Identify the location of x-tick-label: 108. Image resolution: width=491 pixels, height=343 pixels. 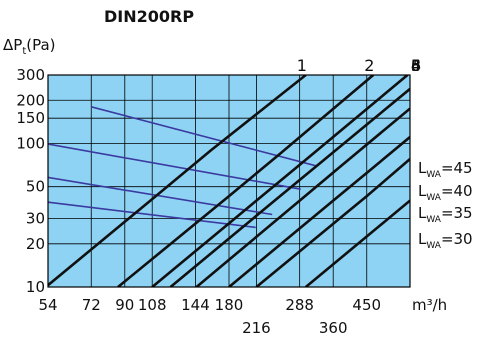
(152, 305).